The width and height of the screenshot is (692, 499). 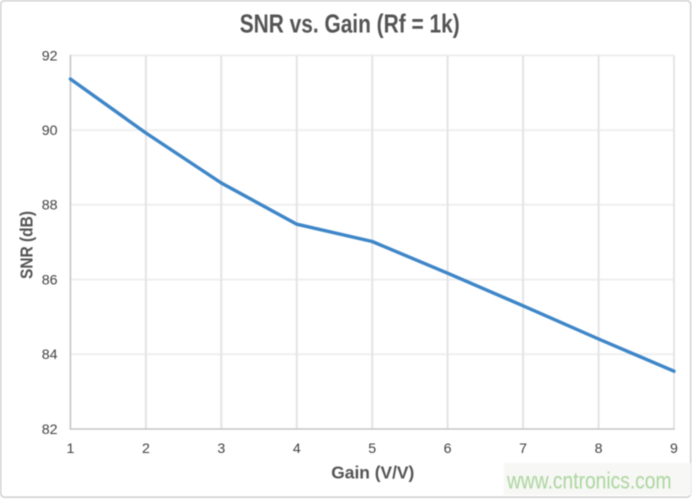 I want to click on svg-text: SNR vs. Gain (Rf = 1k), so click(x=350, y=24).